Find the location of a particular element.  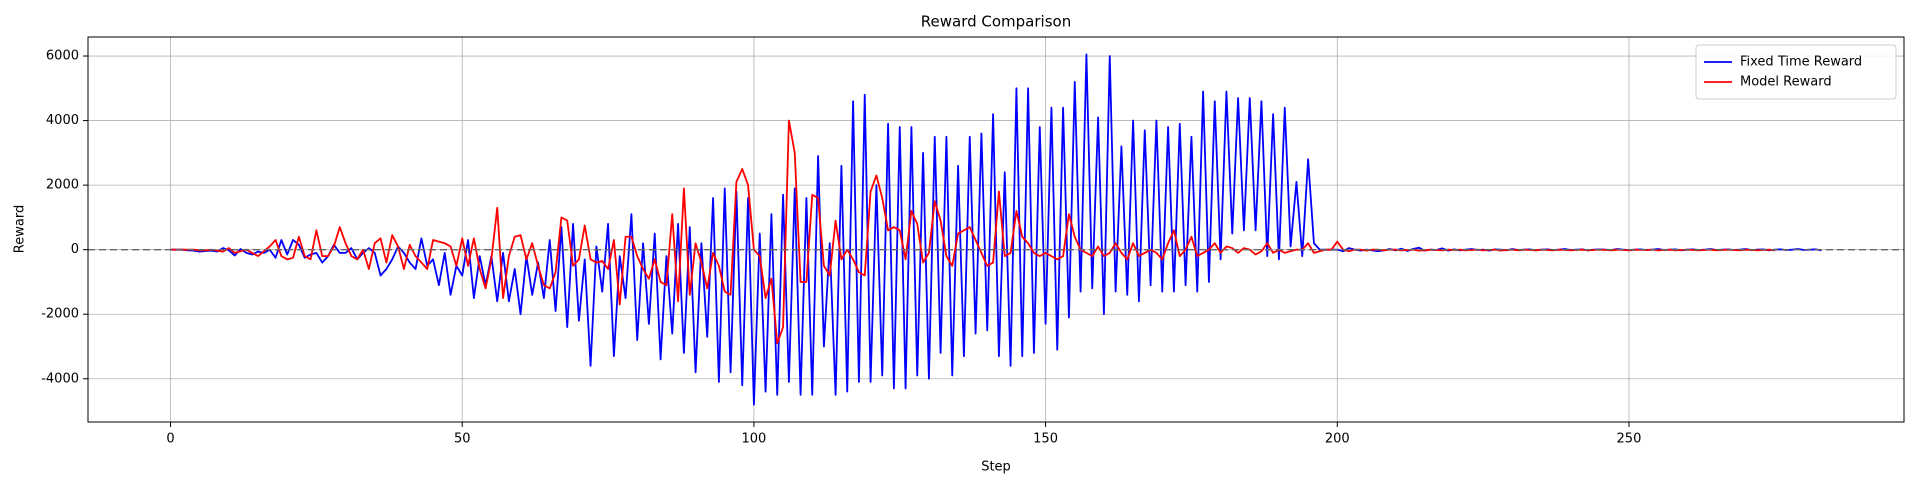

y-tick-label: 6000 is located at coordinates (62, 56).